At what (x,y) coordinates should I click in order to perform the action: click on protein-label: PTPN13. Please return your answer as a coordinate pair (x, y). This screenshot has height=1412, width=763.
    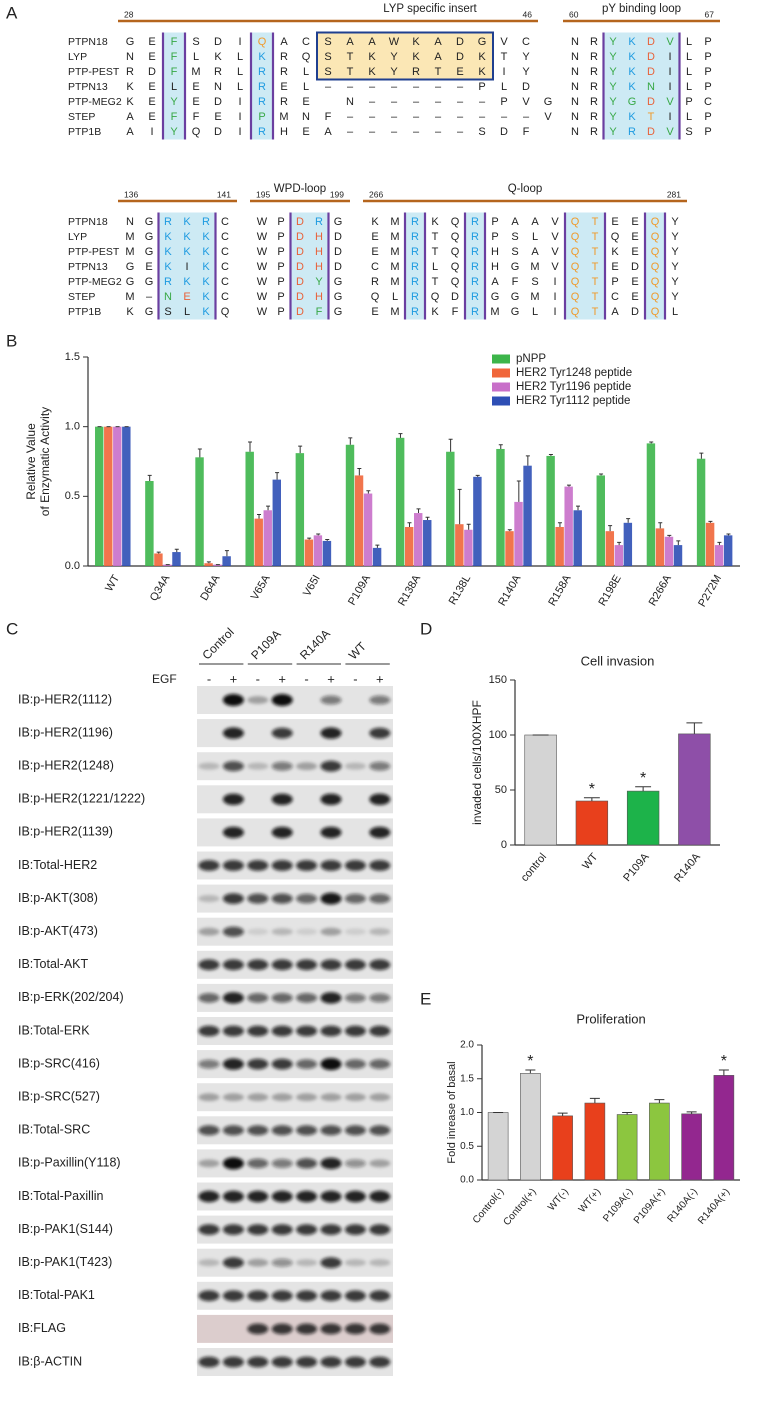
    Looking at the image, I should click on (88, 87).